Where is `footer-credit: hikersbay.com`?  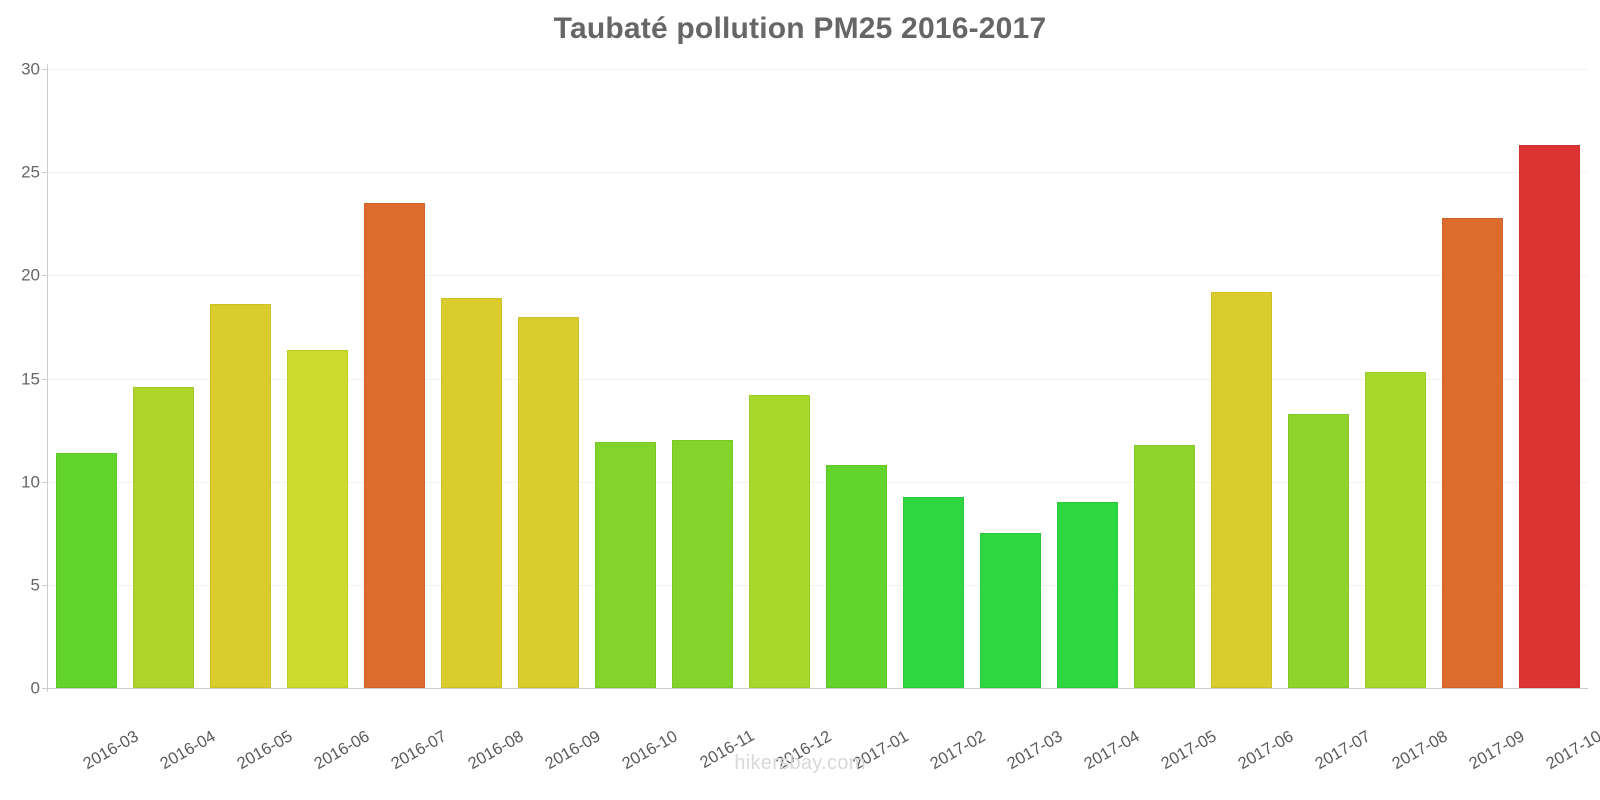
footer-credit: hikersbay.com is located at coordinates (800, 763).